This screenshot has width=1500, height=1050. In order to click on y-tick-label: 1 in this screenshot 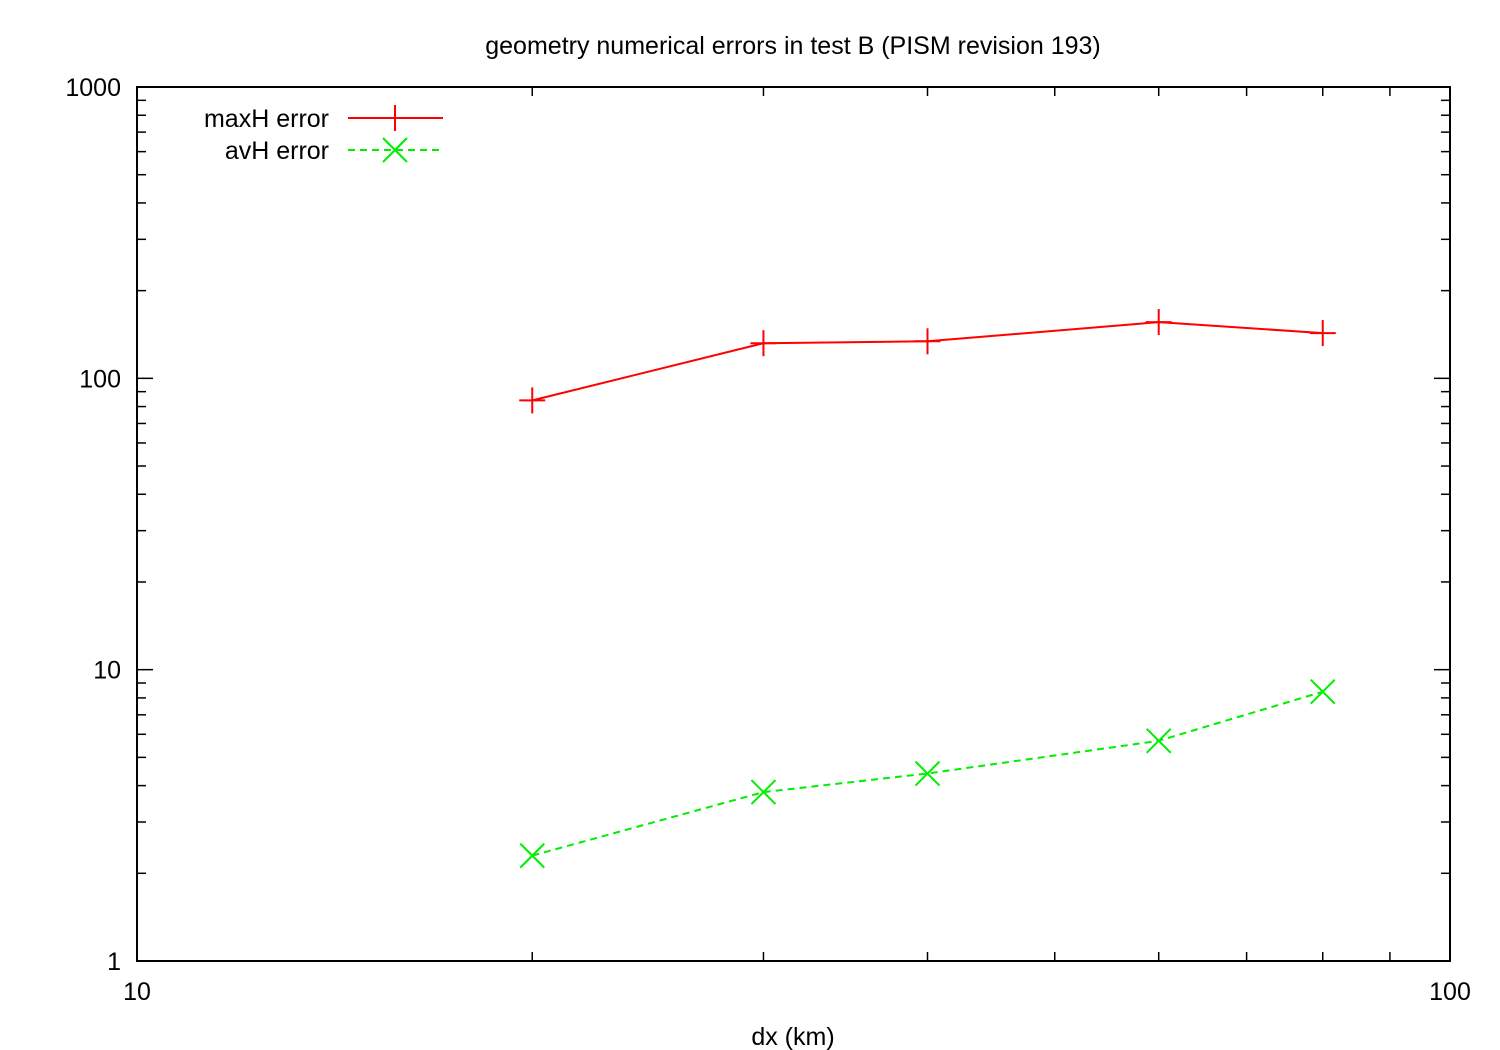, I will do `click(114, 962)`.